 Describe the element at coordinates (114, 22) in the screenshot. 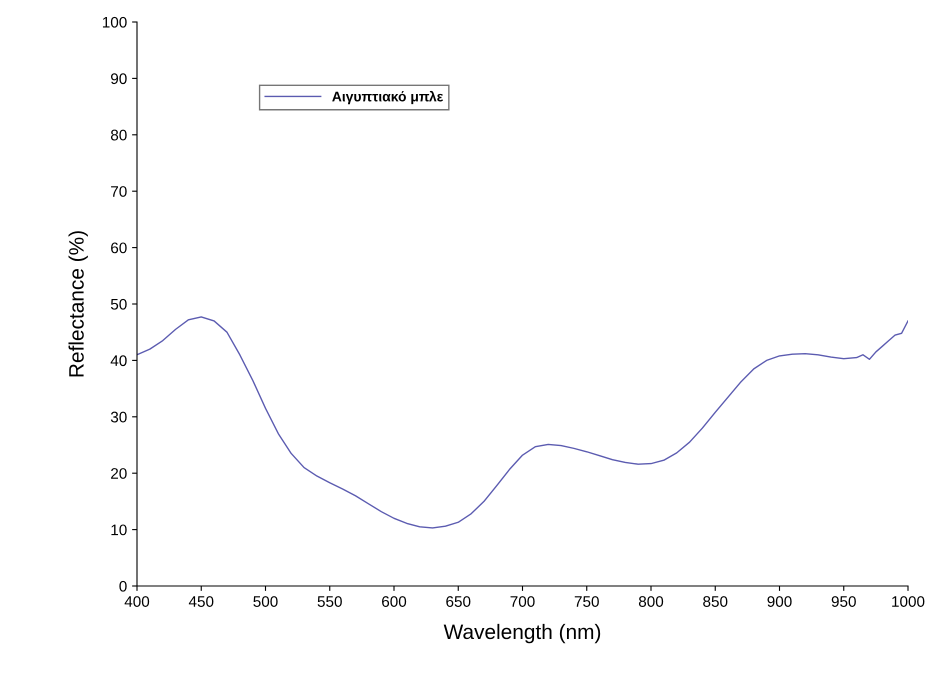

I see `y-tick-label: 100` at that location.